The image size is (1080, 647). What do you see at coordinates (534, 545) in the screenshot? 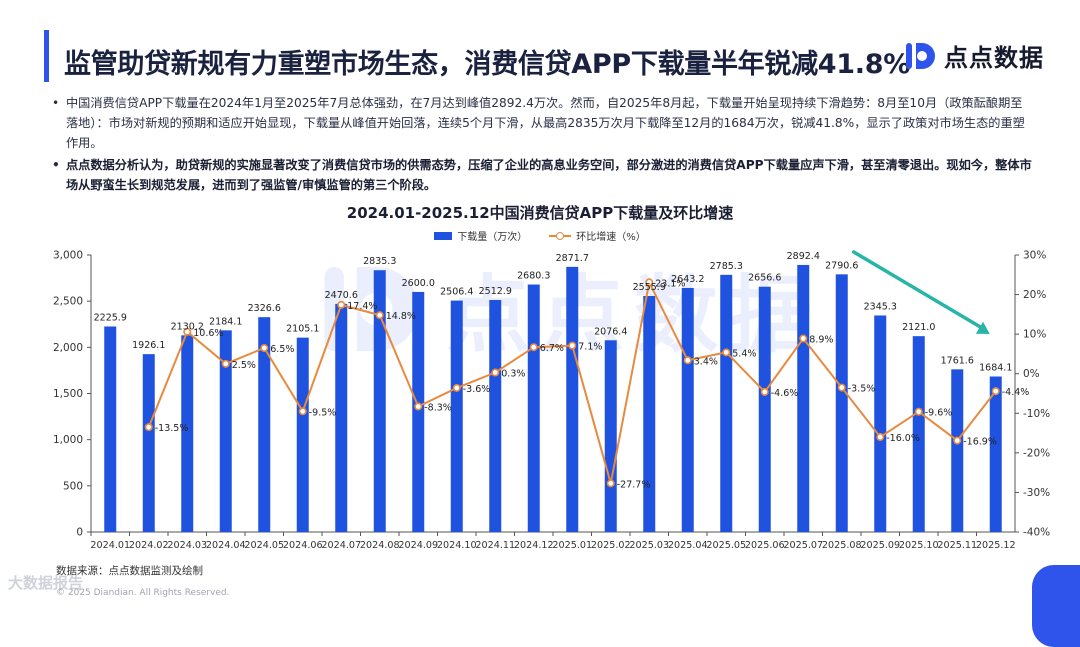
I see `x-tick-label: 2024.12` at bounding box center [534, 545].